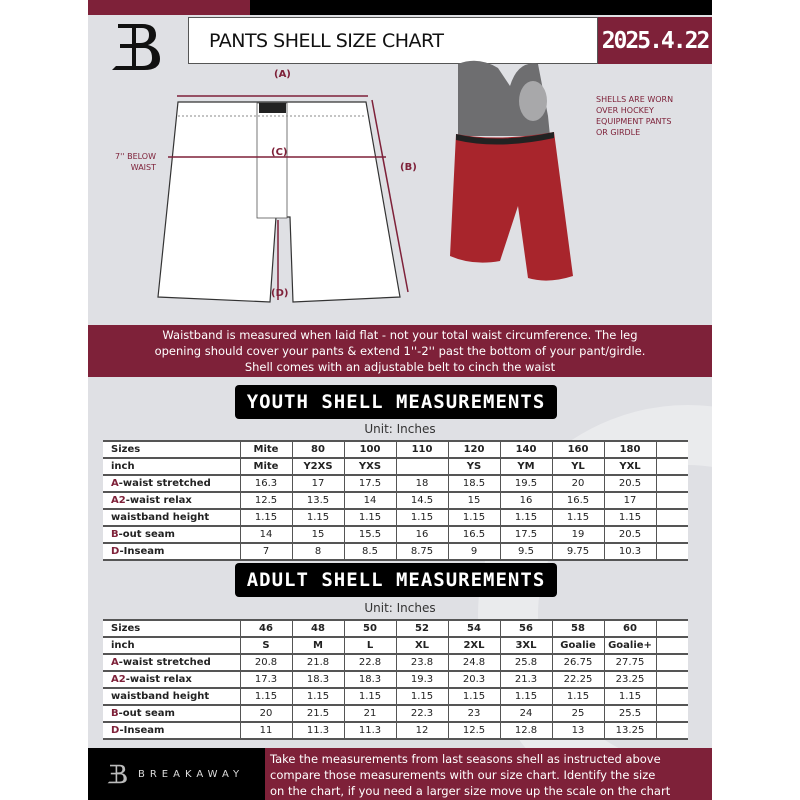  Describe the element at coordinates (577, 535) in the screenshot. I see `table-cell: 19` at that location.